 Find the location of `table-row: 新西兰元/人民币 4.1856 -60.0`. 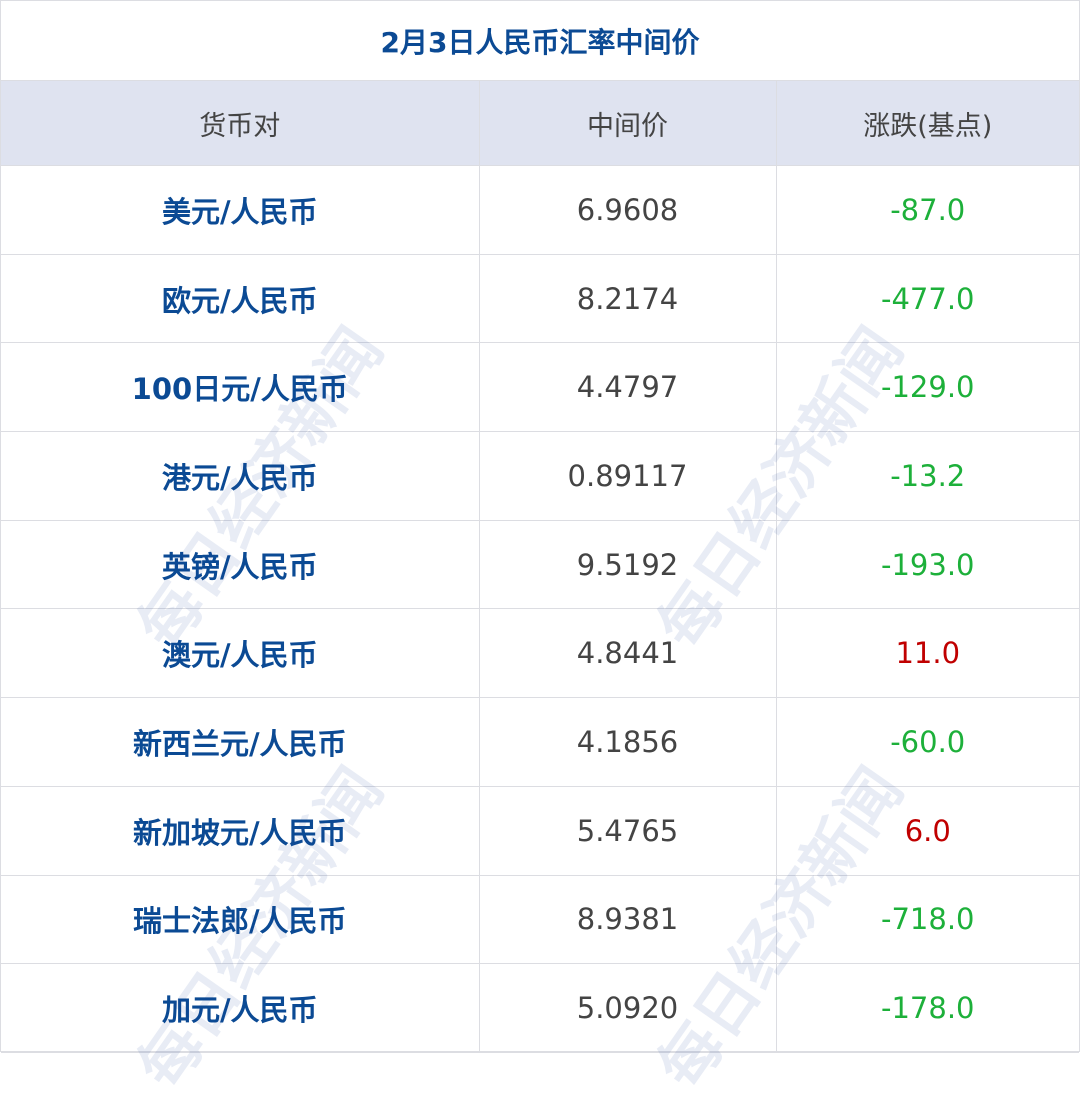

table-row: 新西兰元/人民币 4.1856 -60.0 is located at coordinates (540, 742).